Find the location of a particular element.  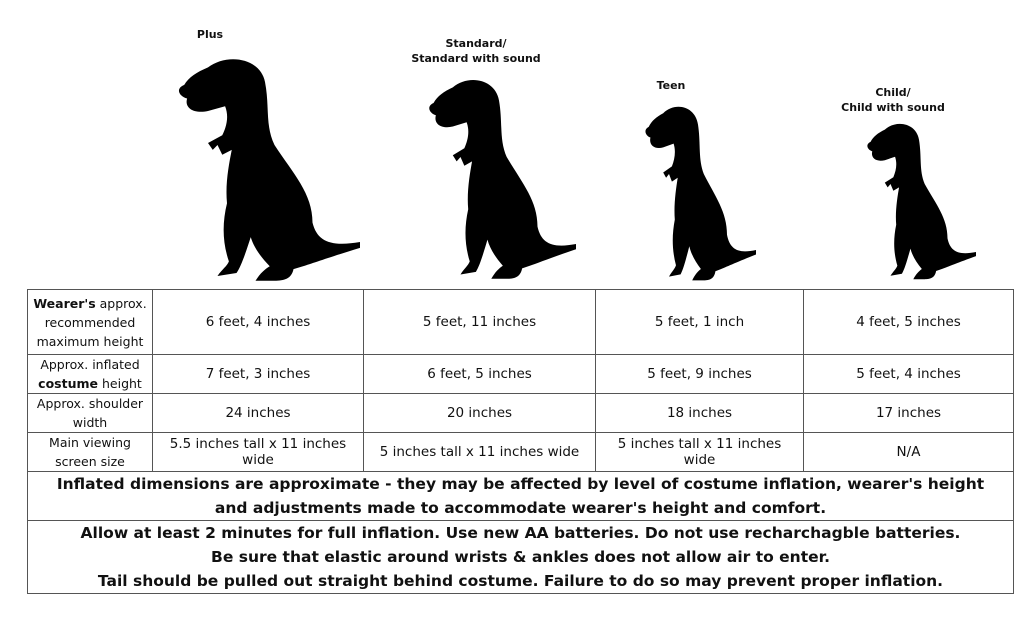

size-label: Child with sound is located at coordinates (893, 107).